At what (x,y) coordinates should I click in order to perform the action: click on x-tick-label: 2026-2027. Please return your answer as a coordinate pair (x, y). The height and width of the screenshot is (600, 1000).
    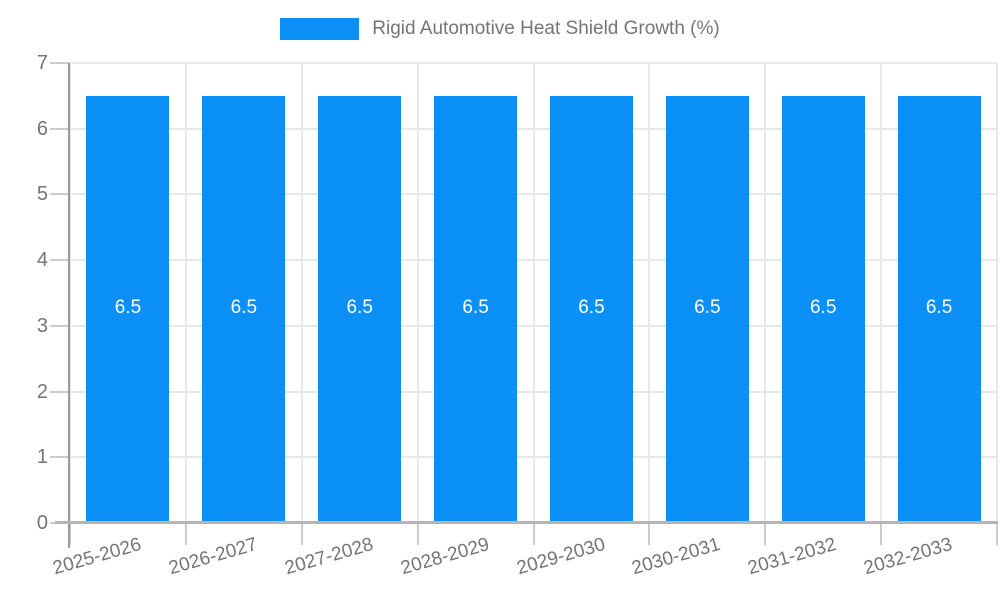
    Looking at the image, I should click on (213, 557).